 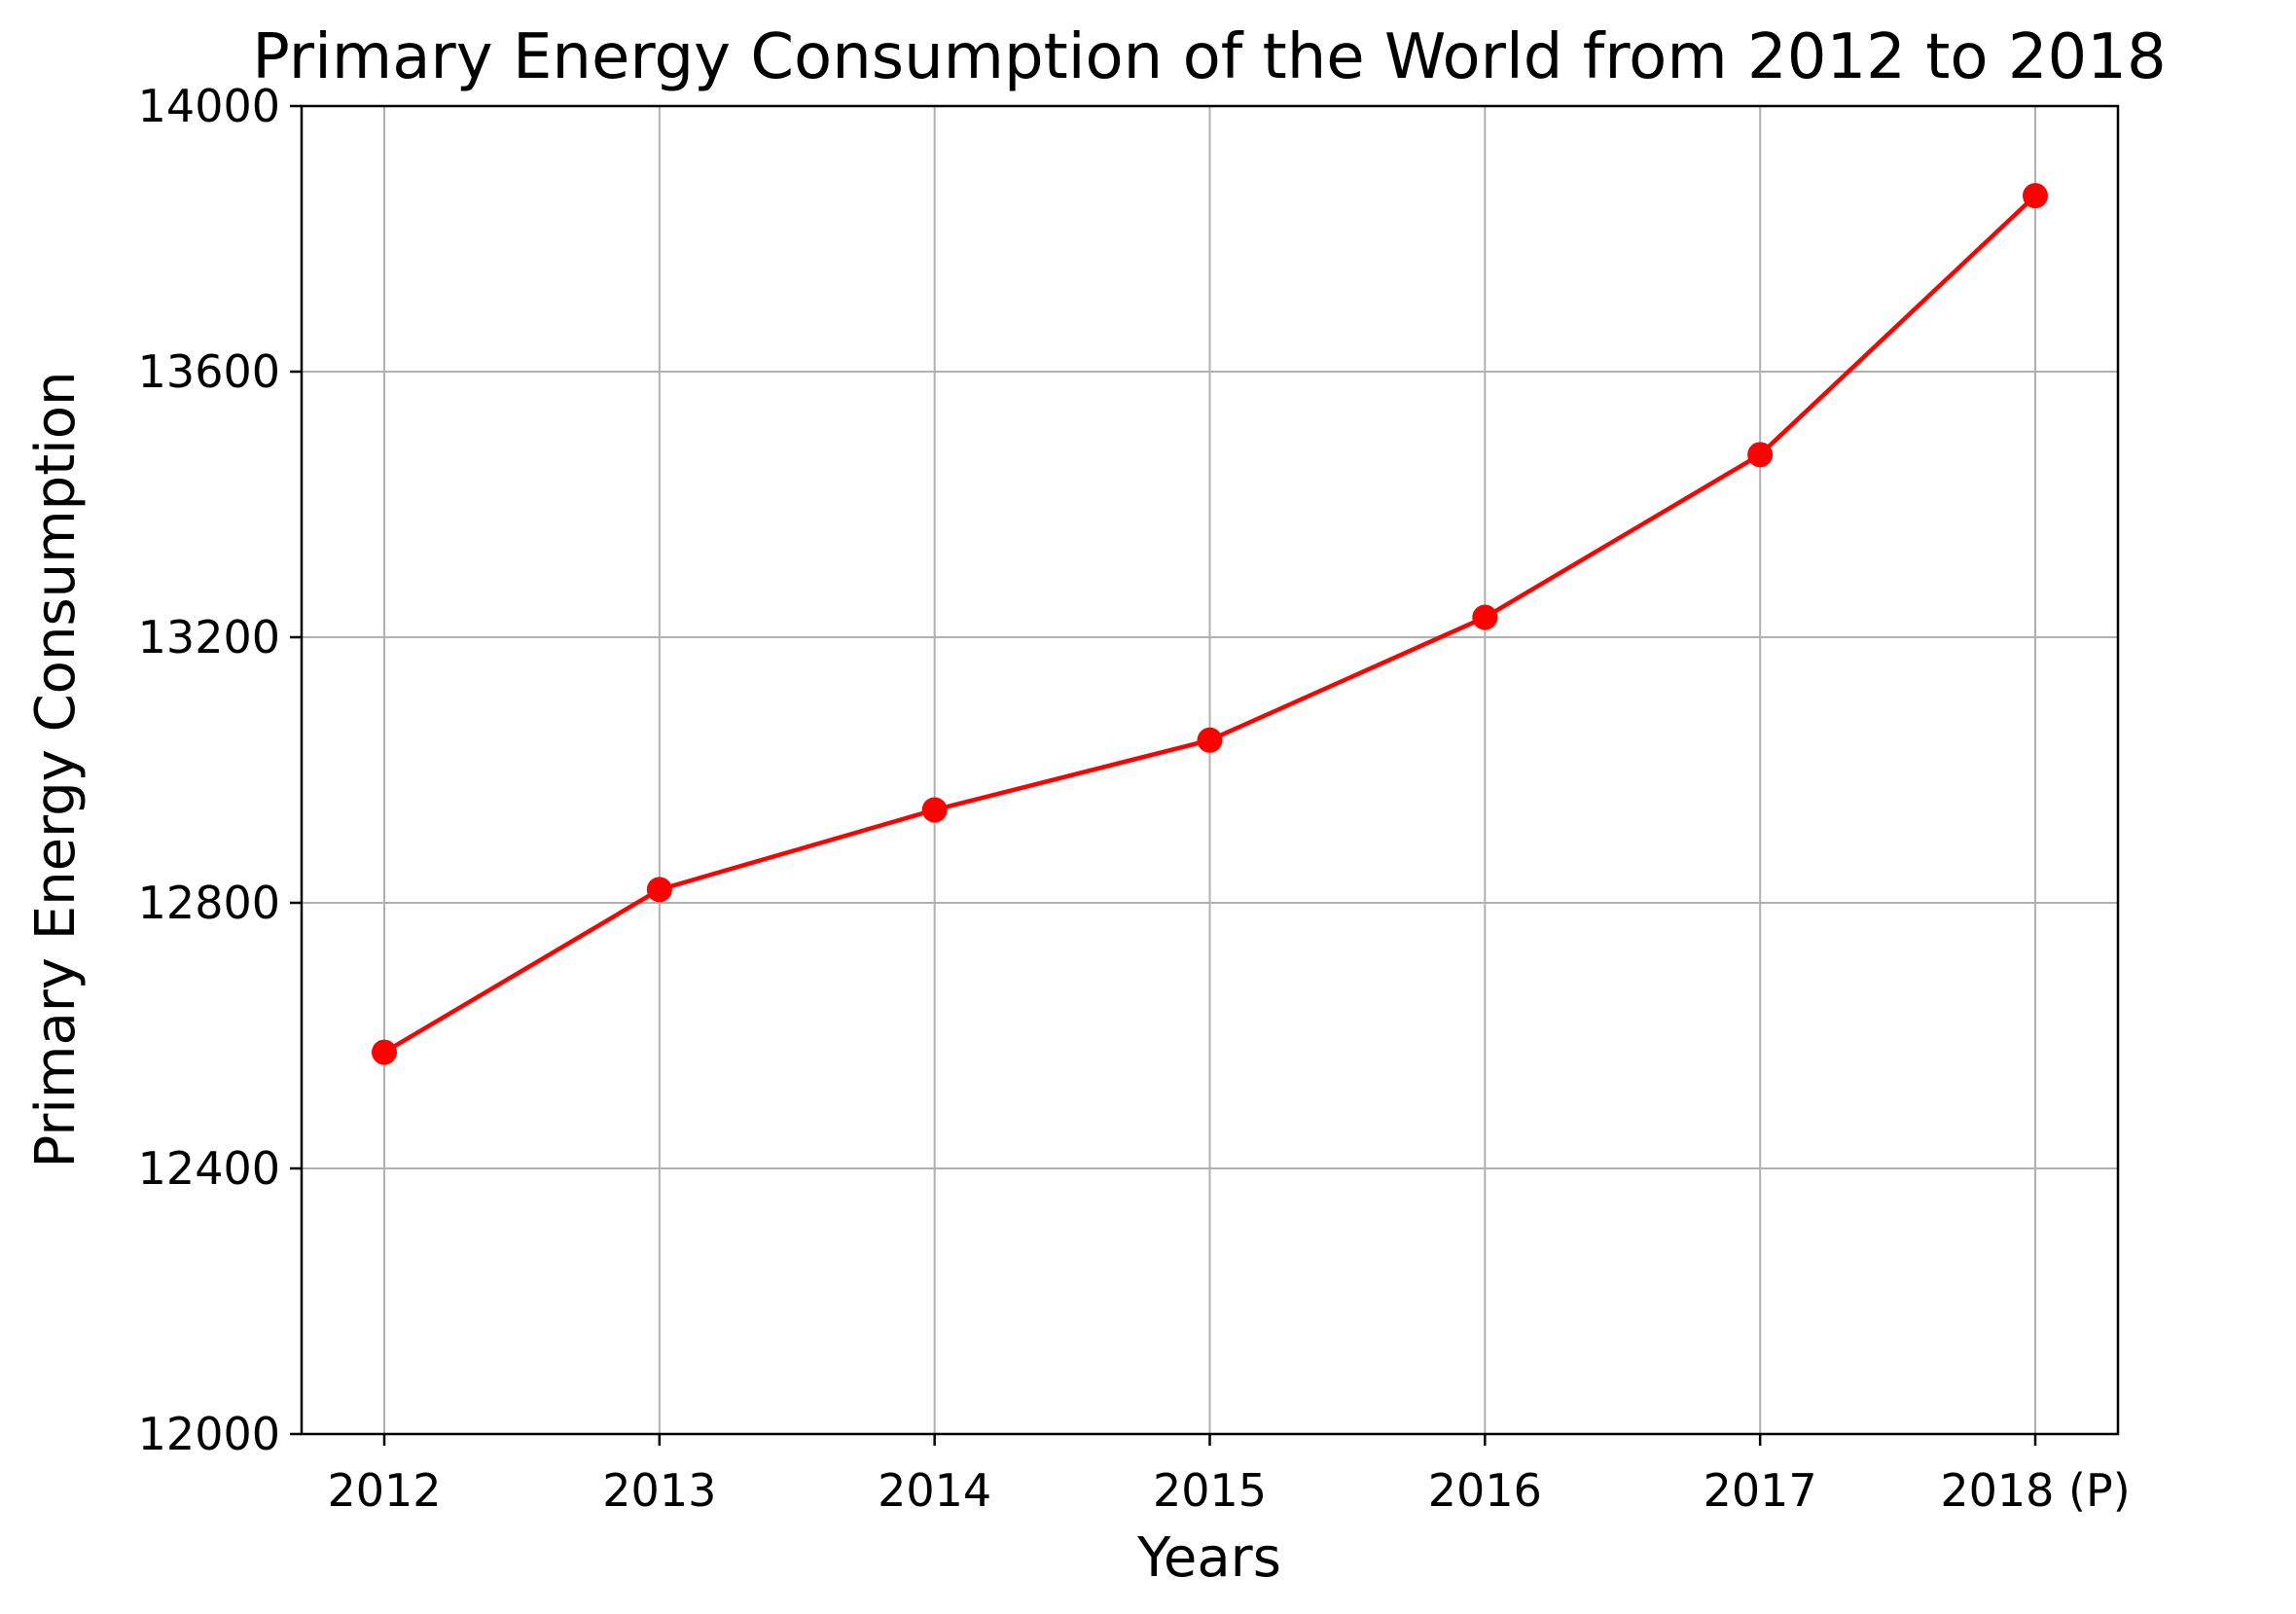 I want to click on x-tick-label: 2016, so click(x=1485, y=1490).